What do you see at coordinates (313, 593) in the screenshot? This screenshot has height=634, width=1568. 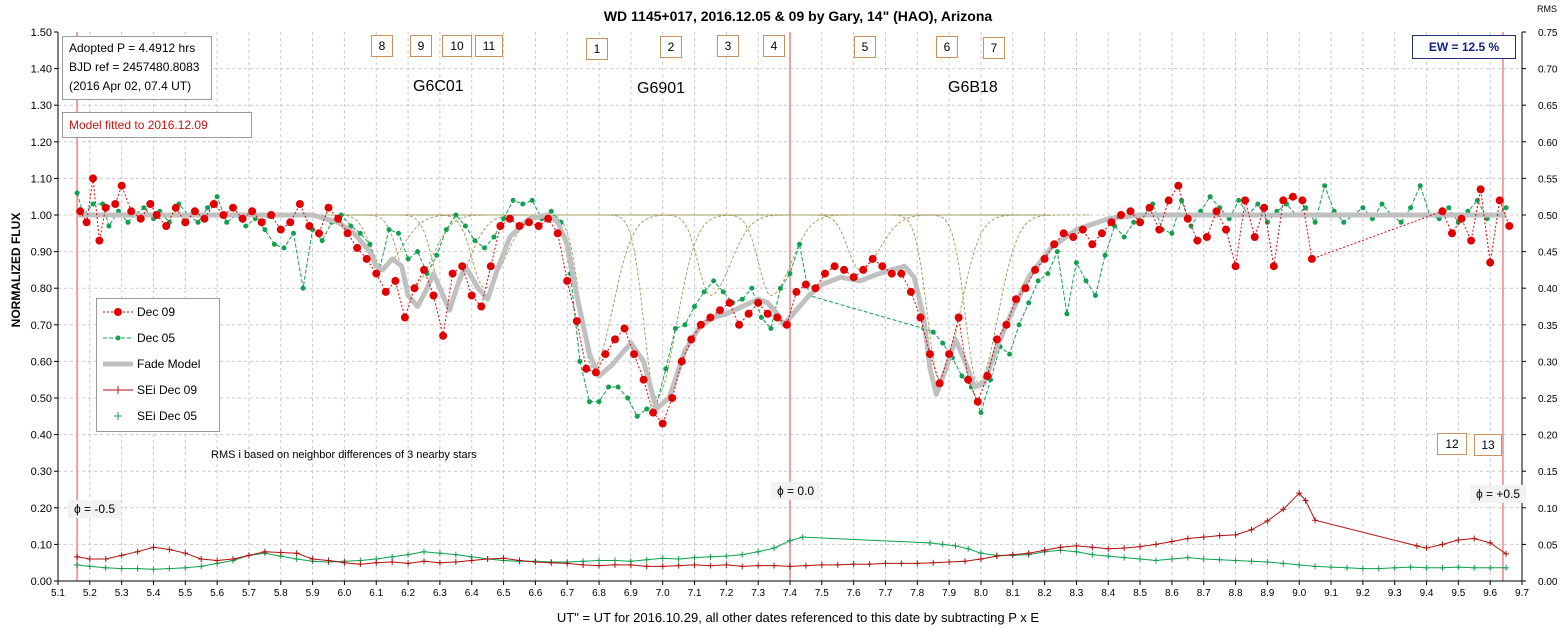 I see `x-tick-label: 5.9` at bounding box center [313, 593].